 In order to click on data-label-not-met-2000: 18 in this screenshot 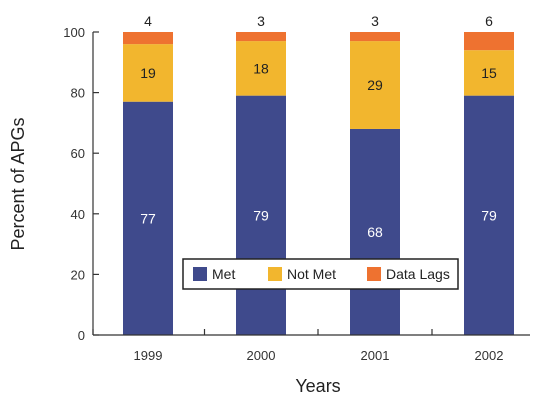, I will do `click(261, 68)`.